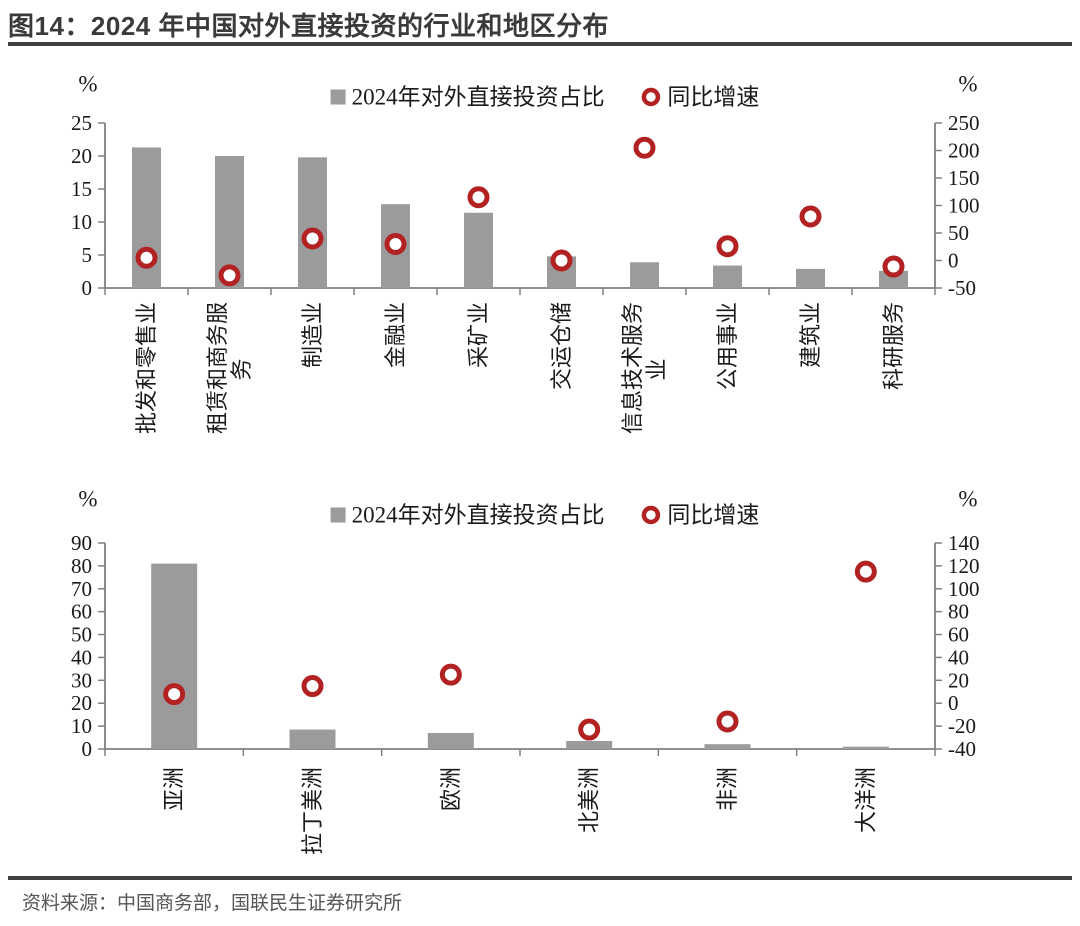  What do you see at coordinates (312, 335) in the screenshot?
I see `category-label: 制造业` at bounding box center [312, 335].